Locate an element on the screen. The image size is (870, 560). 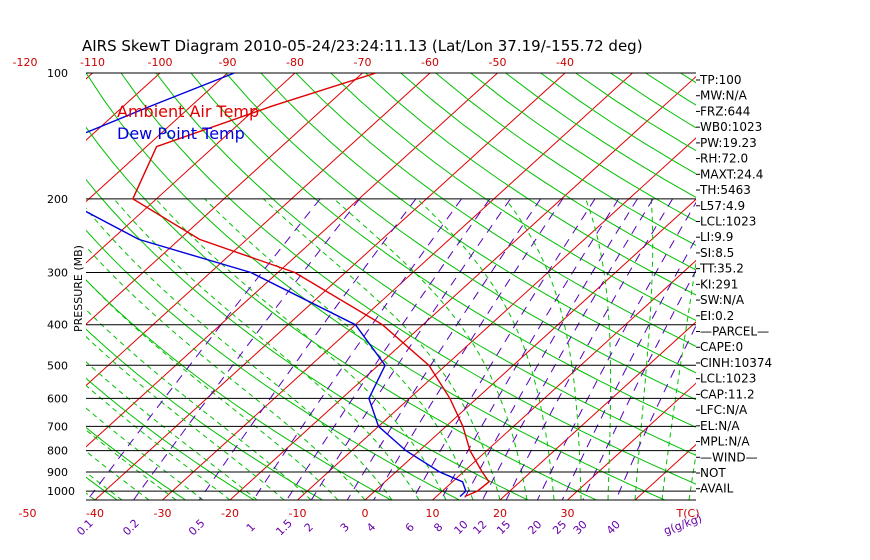
index-label: SI:8.5 is located at coordinates (717, 253).